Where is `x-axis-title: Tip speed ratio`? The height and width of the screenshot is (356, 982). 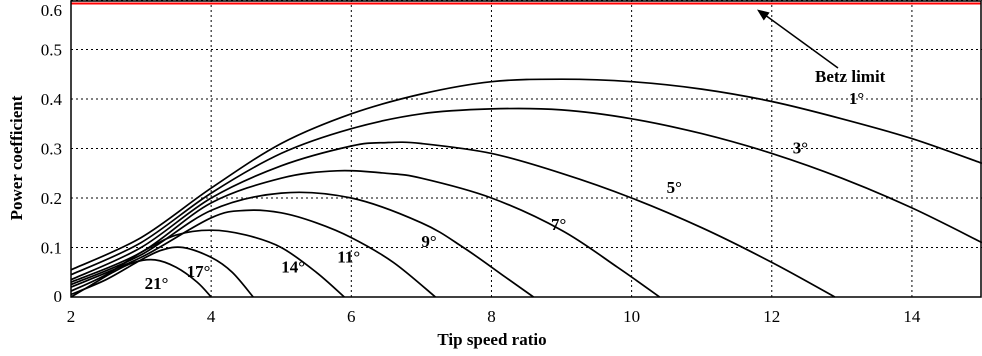 x-axis-title: Tip speed ratio is located at coordinates (491, 339).